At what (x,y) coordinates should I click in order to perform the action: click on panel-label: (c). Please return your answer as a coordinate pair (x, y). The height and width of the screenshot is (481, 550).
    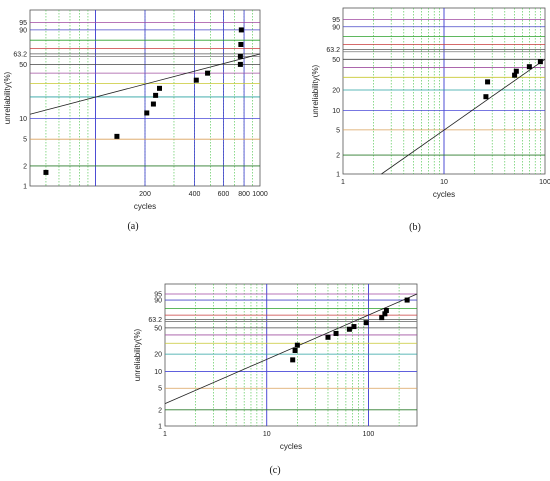
    Looking at the image, I should click on (274, 470).